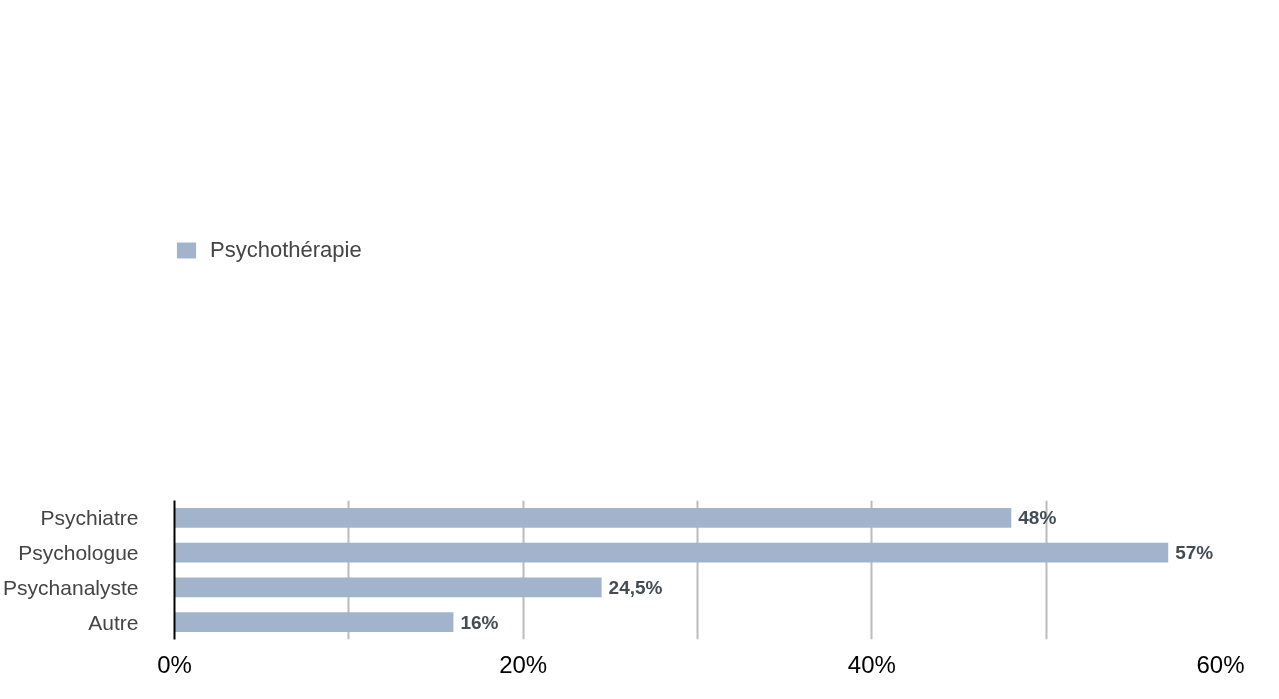 Image resolution: width=1279 pixels, height=699 pixels. I want to click on y-tick-label: Psychologue, so click(78, 553).